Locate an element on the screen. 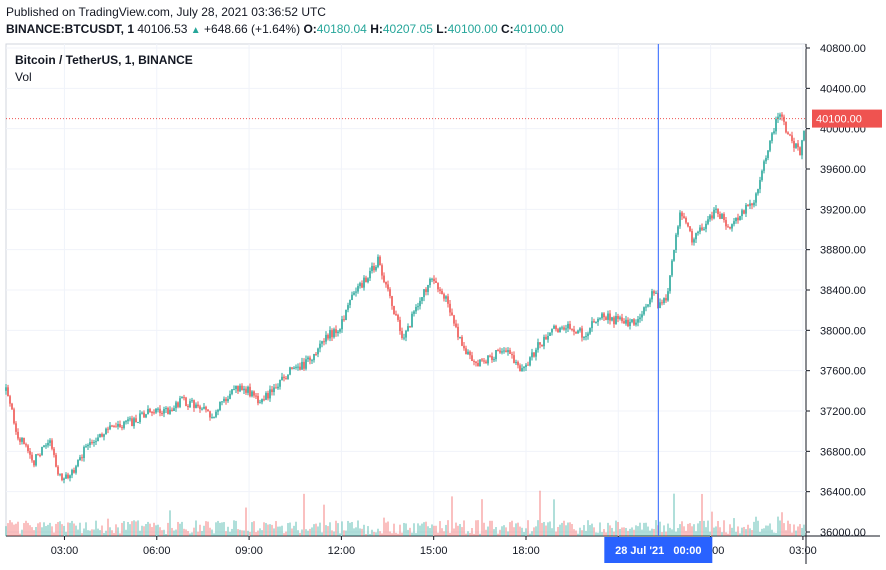  crosshair-time-label: 28 Jul '21 00:00 is located at coordinates (658, 551).